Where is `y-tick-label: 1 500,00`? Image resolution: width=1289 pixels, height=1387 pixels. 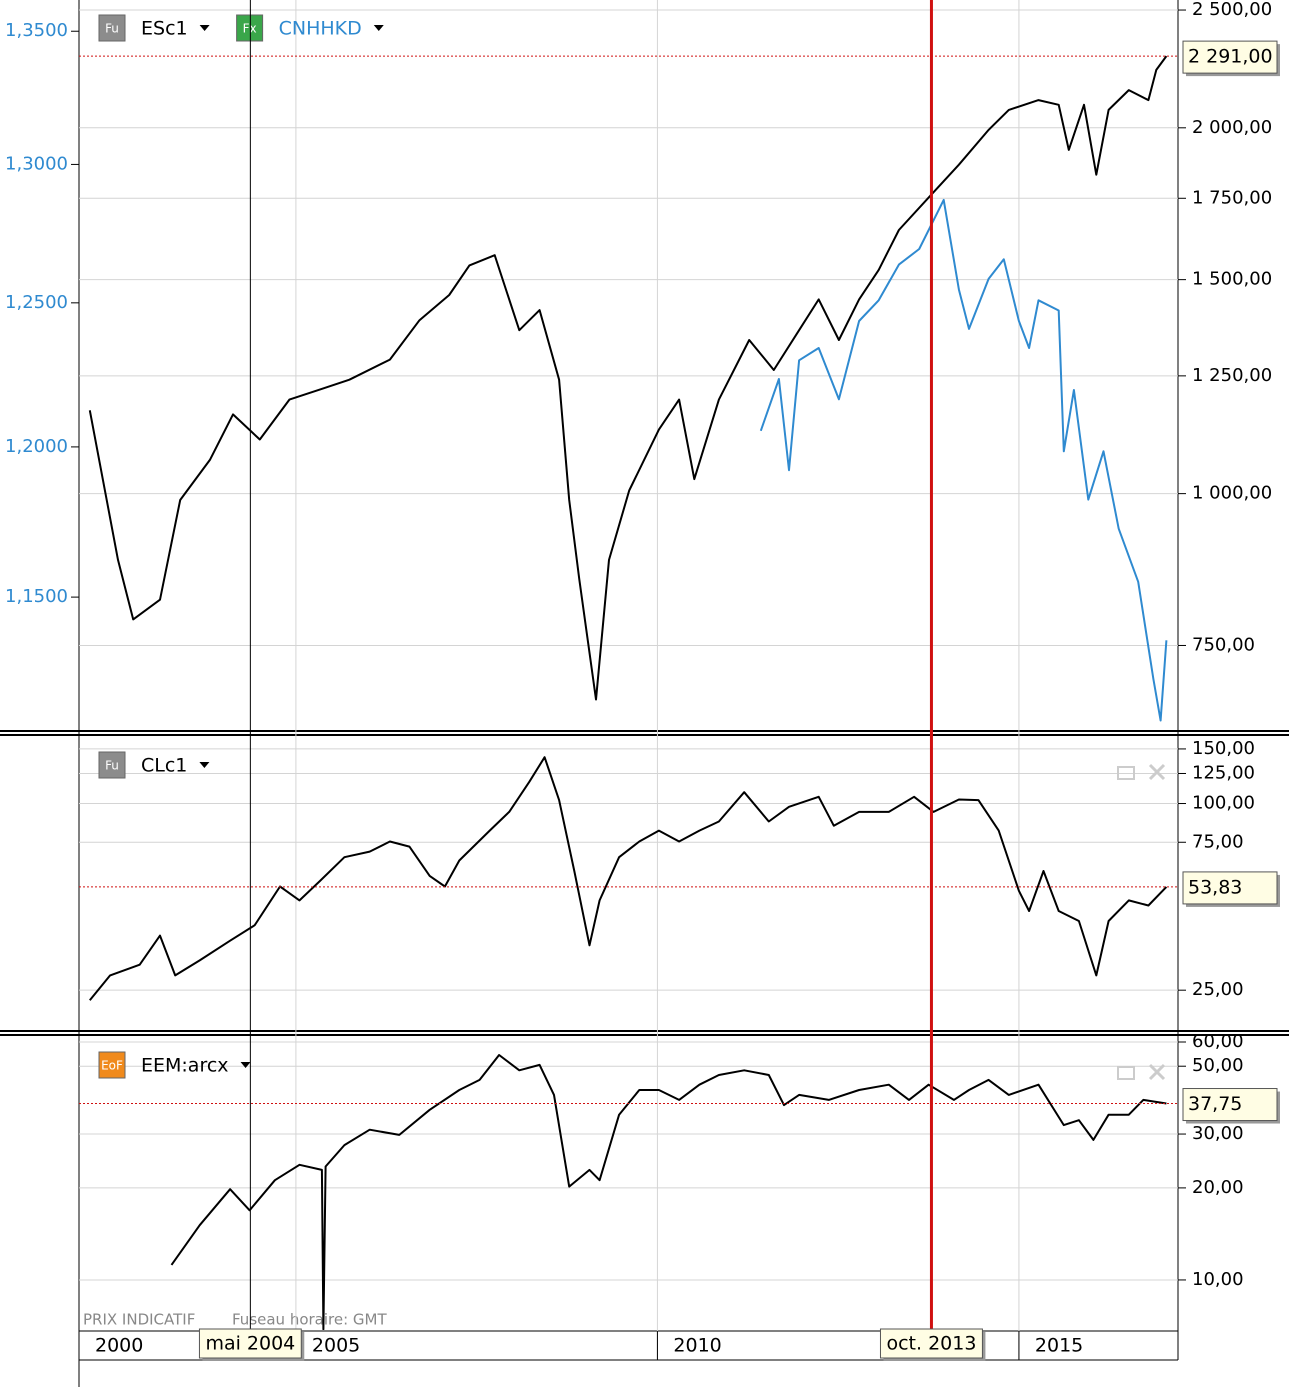
y-tick-label: 1 500,00 is located at coordinates (1232, 279).